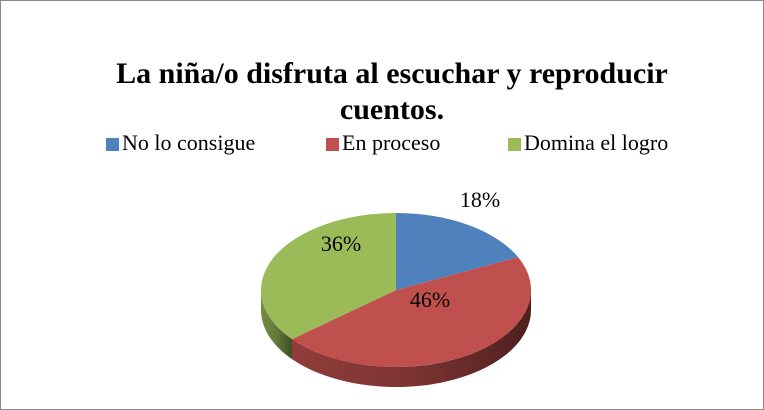 Image resolution: width=764 pixels, height=410 pixels. What do you see at coordinates (188, 142) in the screenshot?
I see `legend-label: No lo consigue` at bounding box center [188, 142].